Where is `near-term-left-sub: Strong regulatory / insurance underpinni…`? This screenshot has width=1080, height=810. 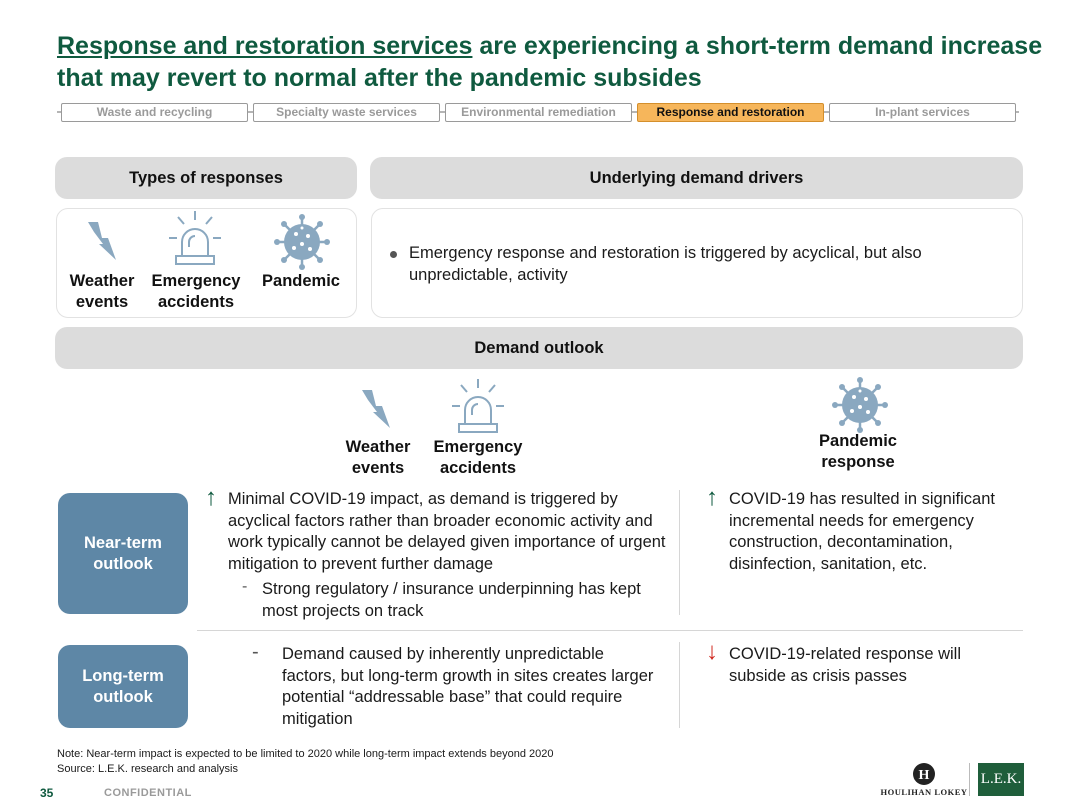
near-term-left-sub: Strong regulatory / insurance underpinni… is located at coordinates (451, 600).